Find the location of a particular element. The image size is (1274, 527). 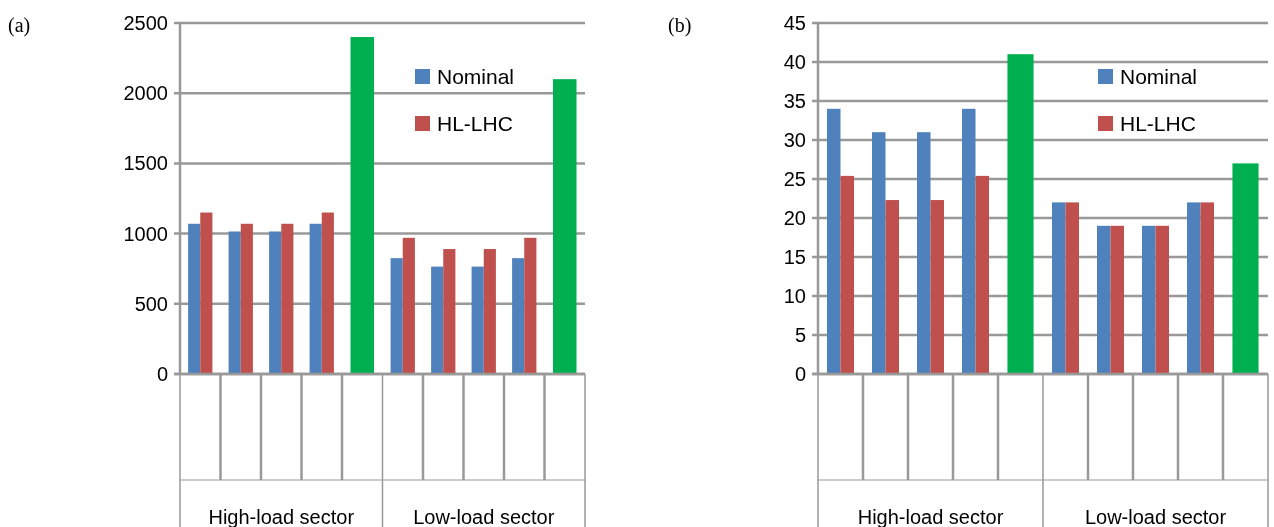

y-tick-label: 35 is located at coordinates (794, 101).